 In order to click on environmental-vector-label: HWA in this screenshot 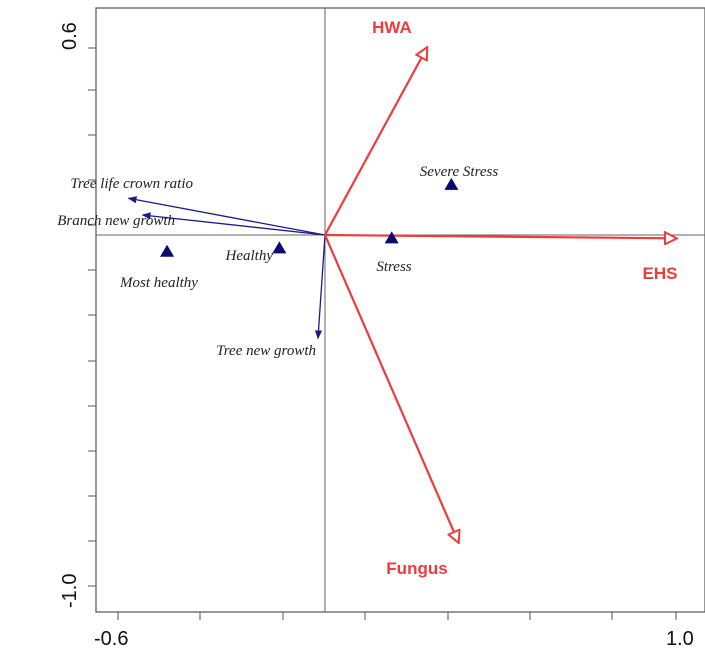, I will do `click(392, 27)`.